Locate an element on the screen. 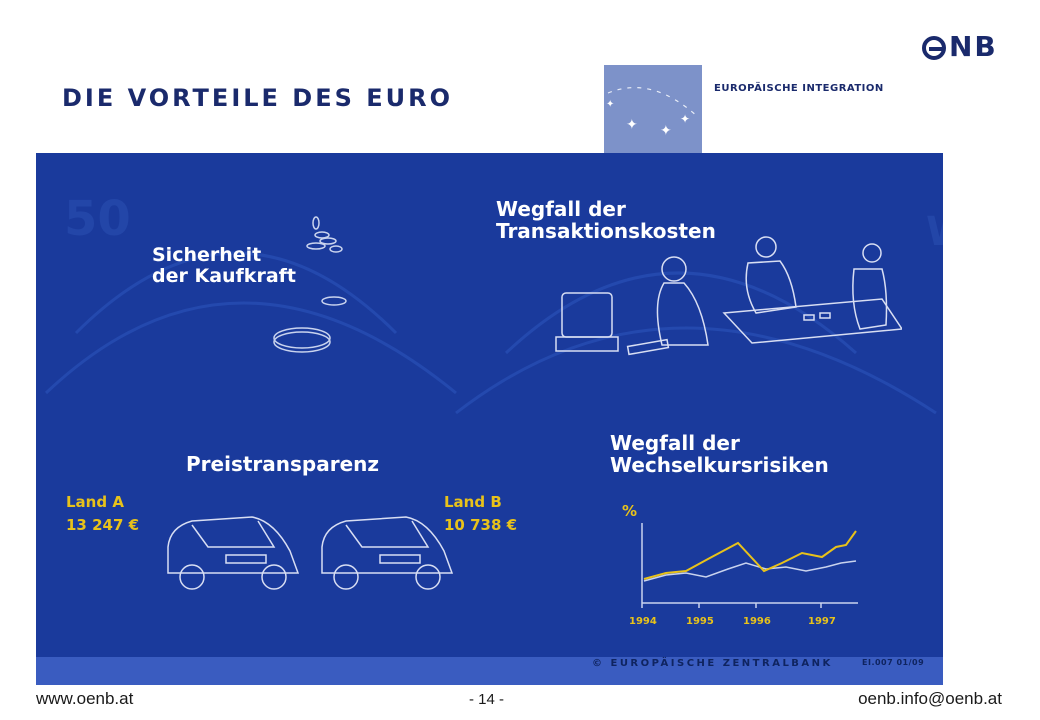  heading-wechselkurs: Wegfall der Wechselkursrisiken is located at coordinates (719, 454).